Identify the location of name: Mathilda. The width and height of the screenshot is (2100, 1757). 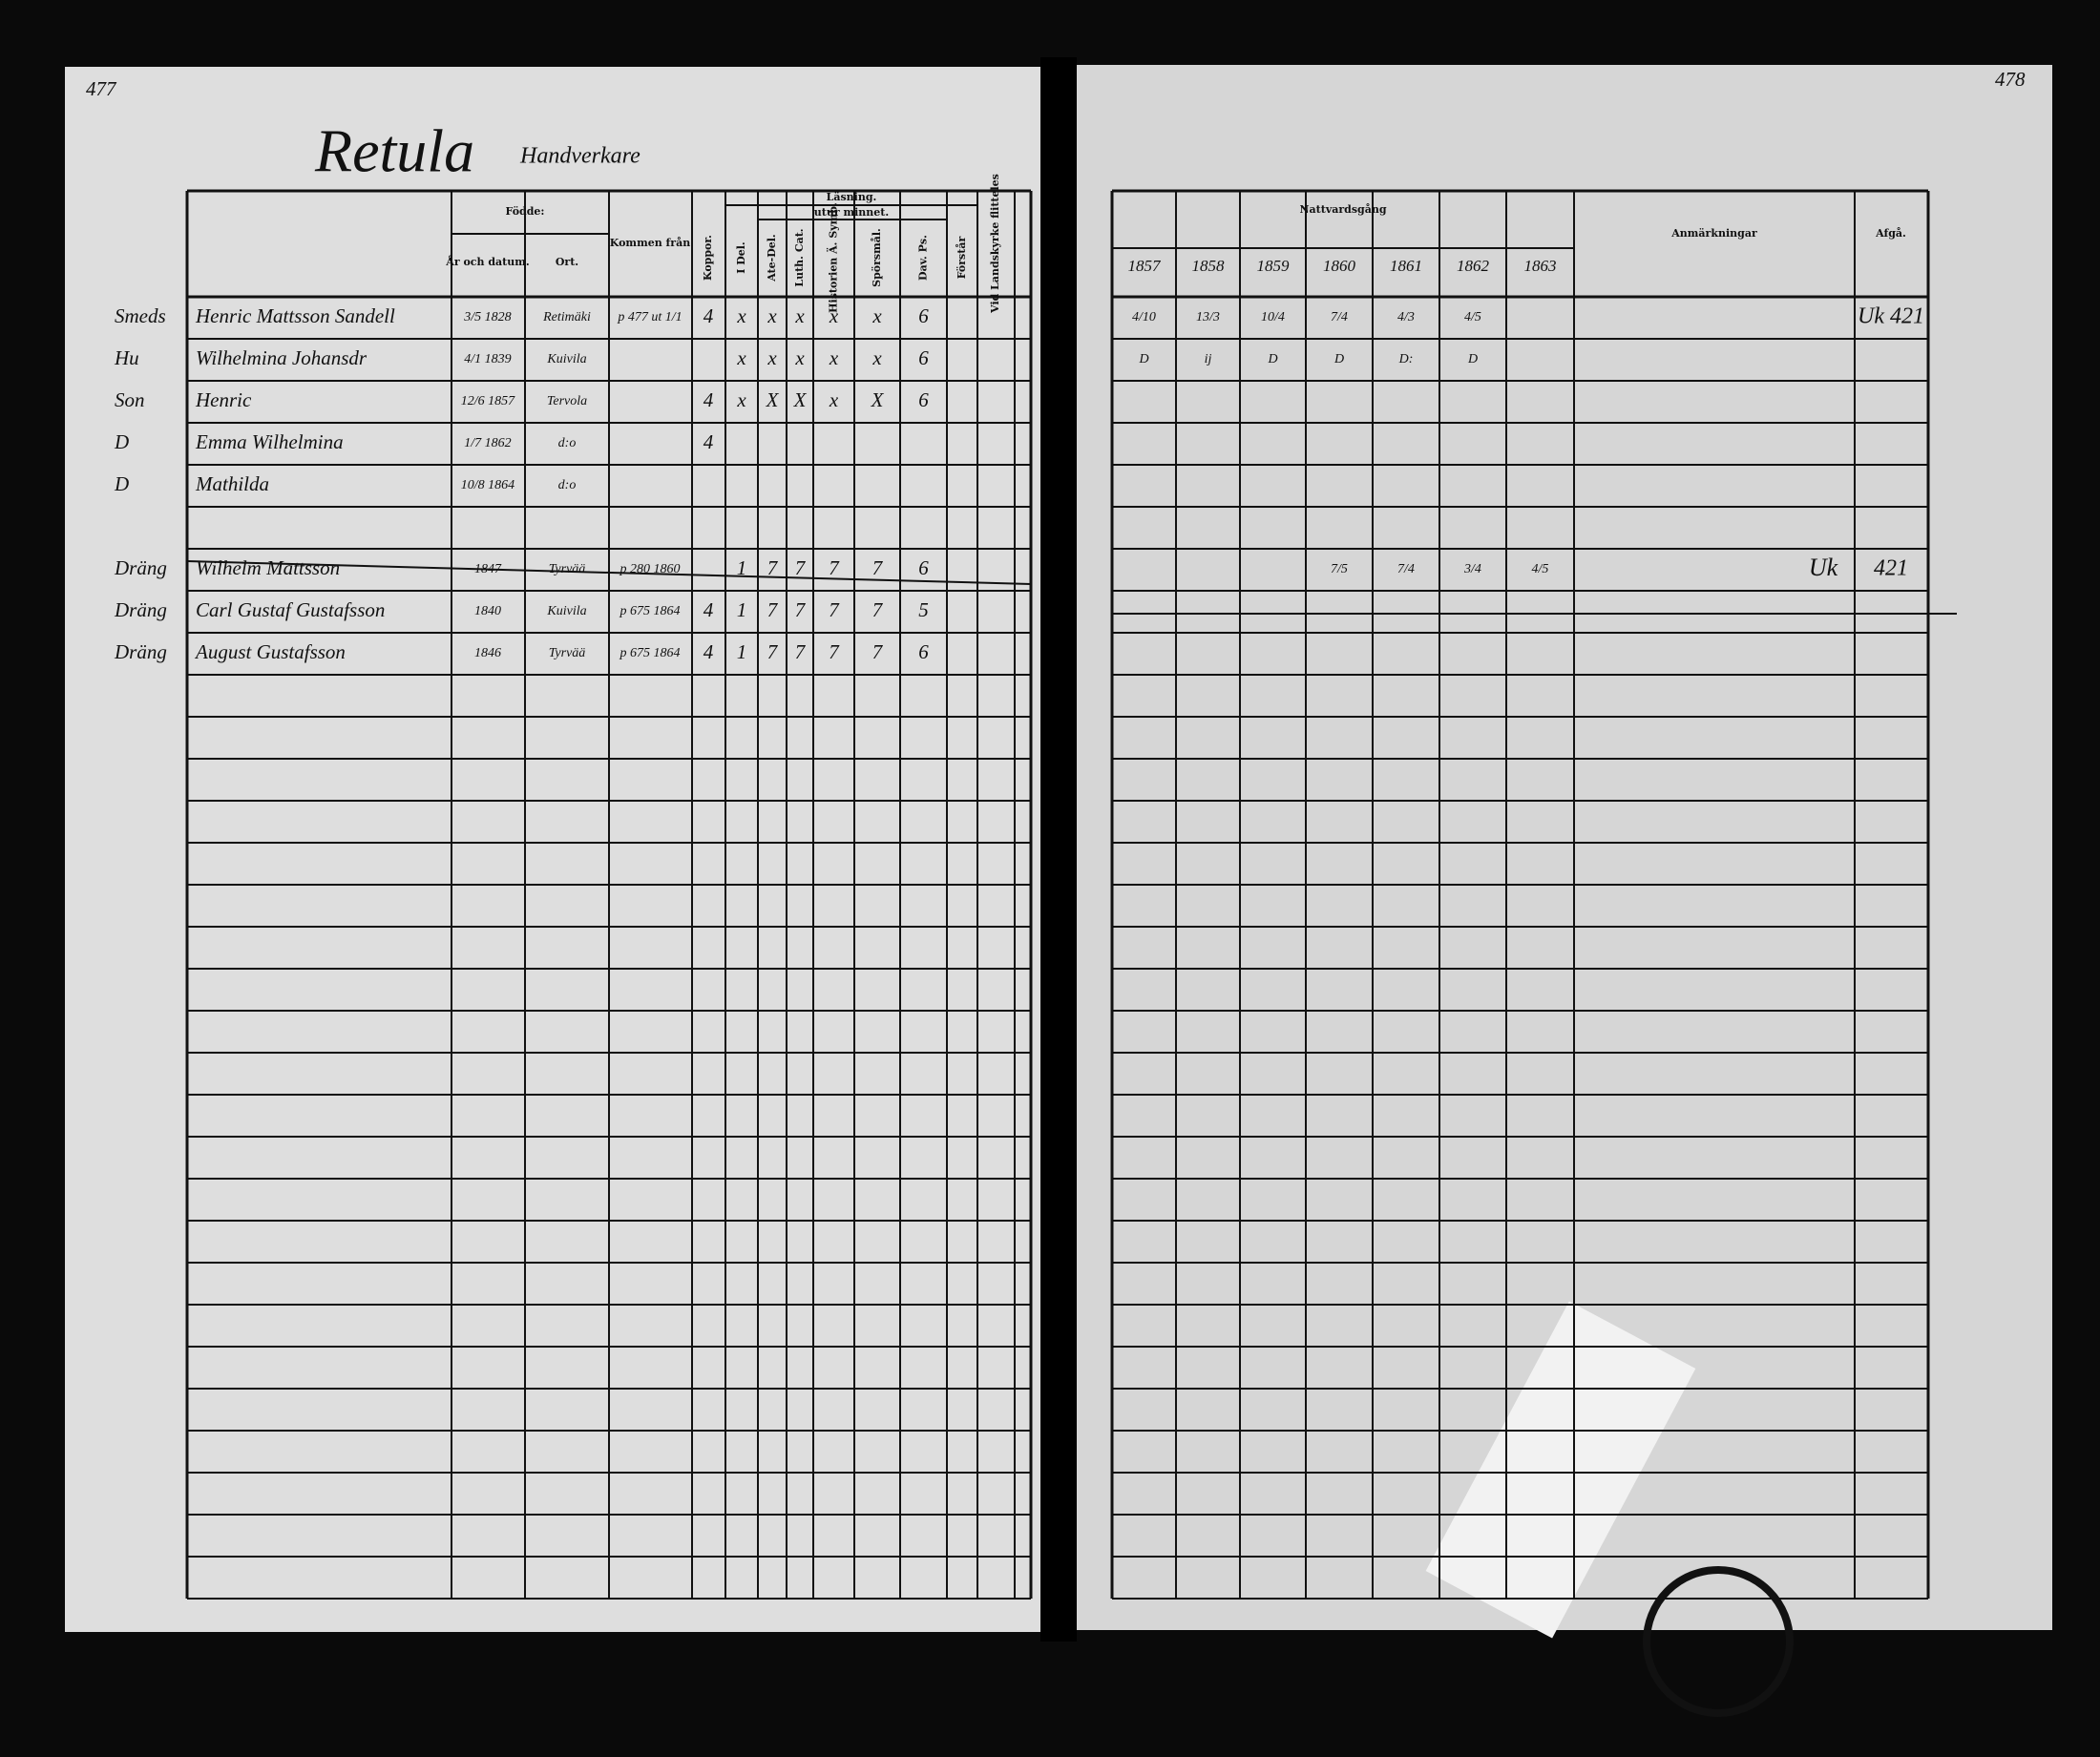
(232, 484).